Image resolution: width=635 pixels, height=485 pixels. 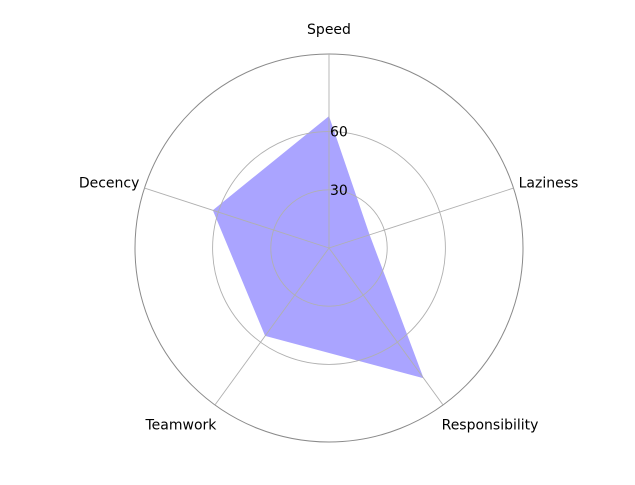 I want to click on rgrid-tick-label: 60, so click(x=339, y=133).